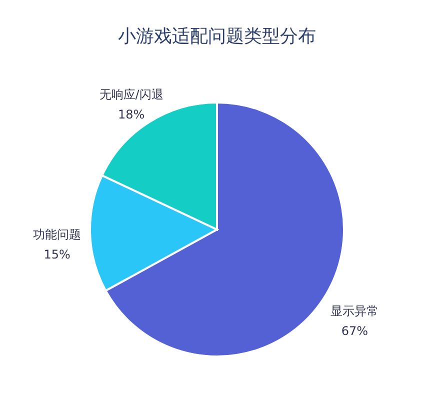 The image size is (434, 408). I want to click on data-label: 18%, so click(131, 114).